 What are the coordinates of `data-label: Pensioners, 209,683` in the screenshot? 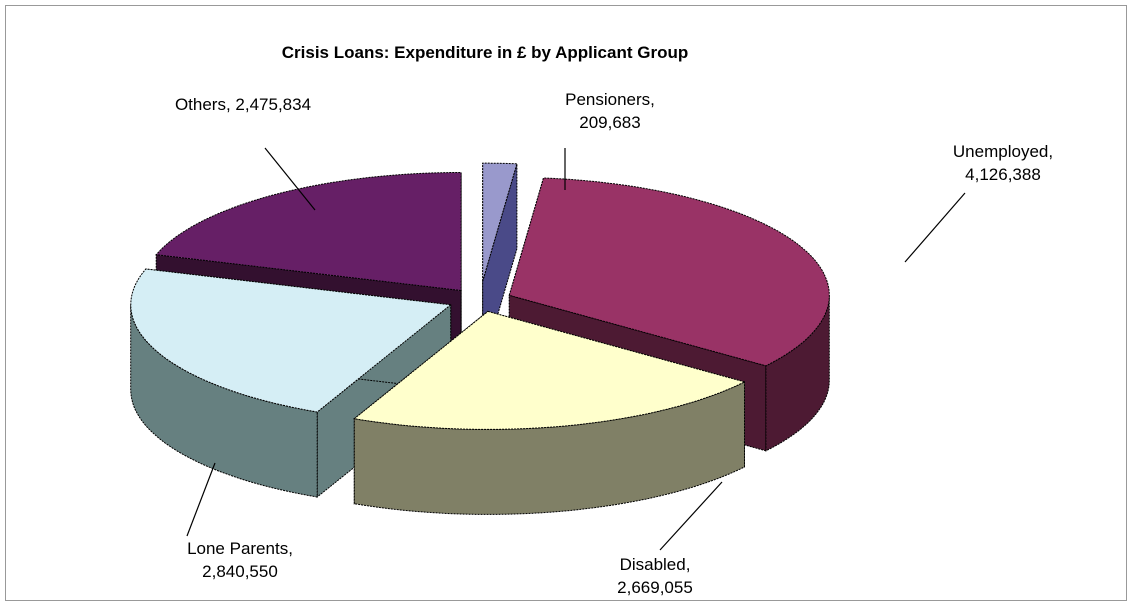 It's located at (610, 111).